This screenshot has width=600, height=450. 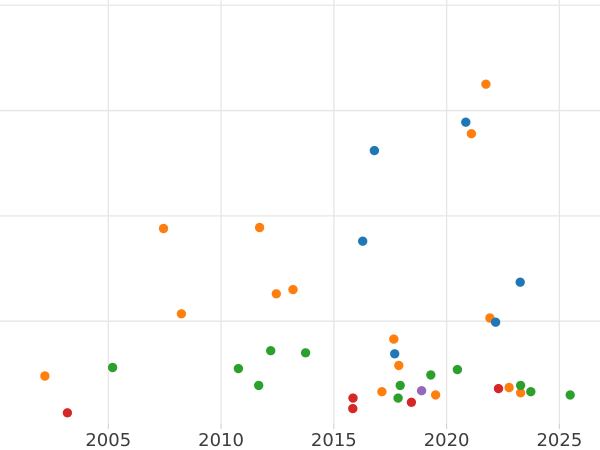 I want to click on data-point-purple, so click(x=421, y=391).